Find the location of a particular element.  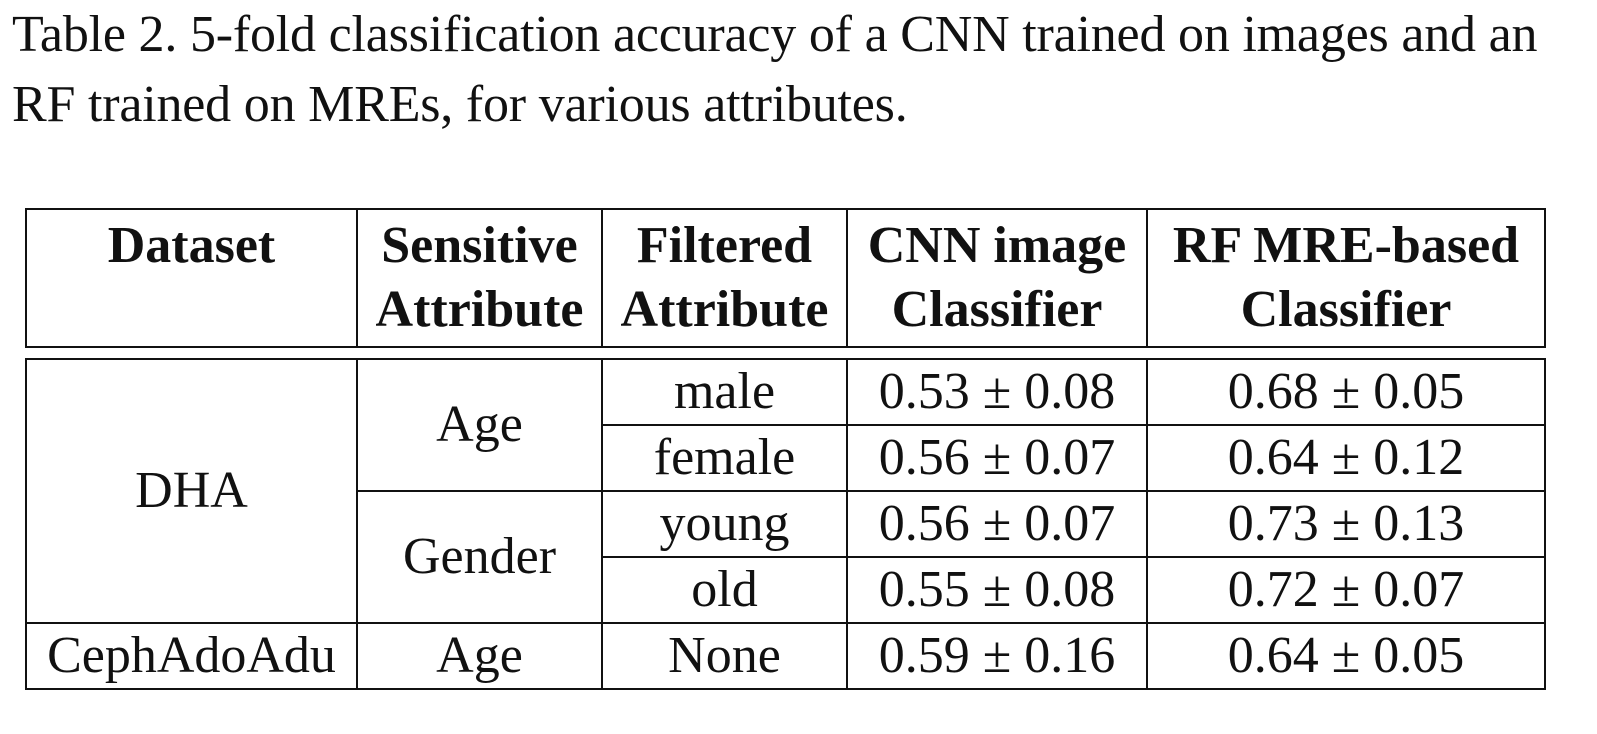

header-filtered-line2: Attribute is located at coordinates (724, 309).